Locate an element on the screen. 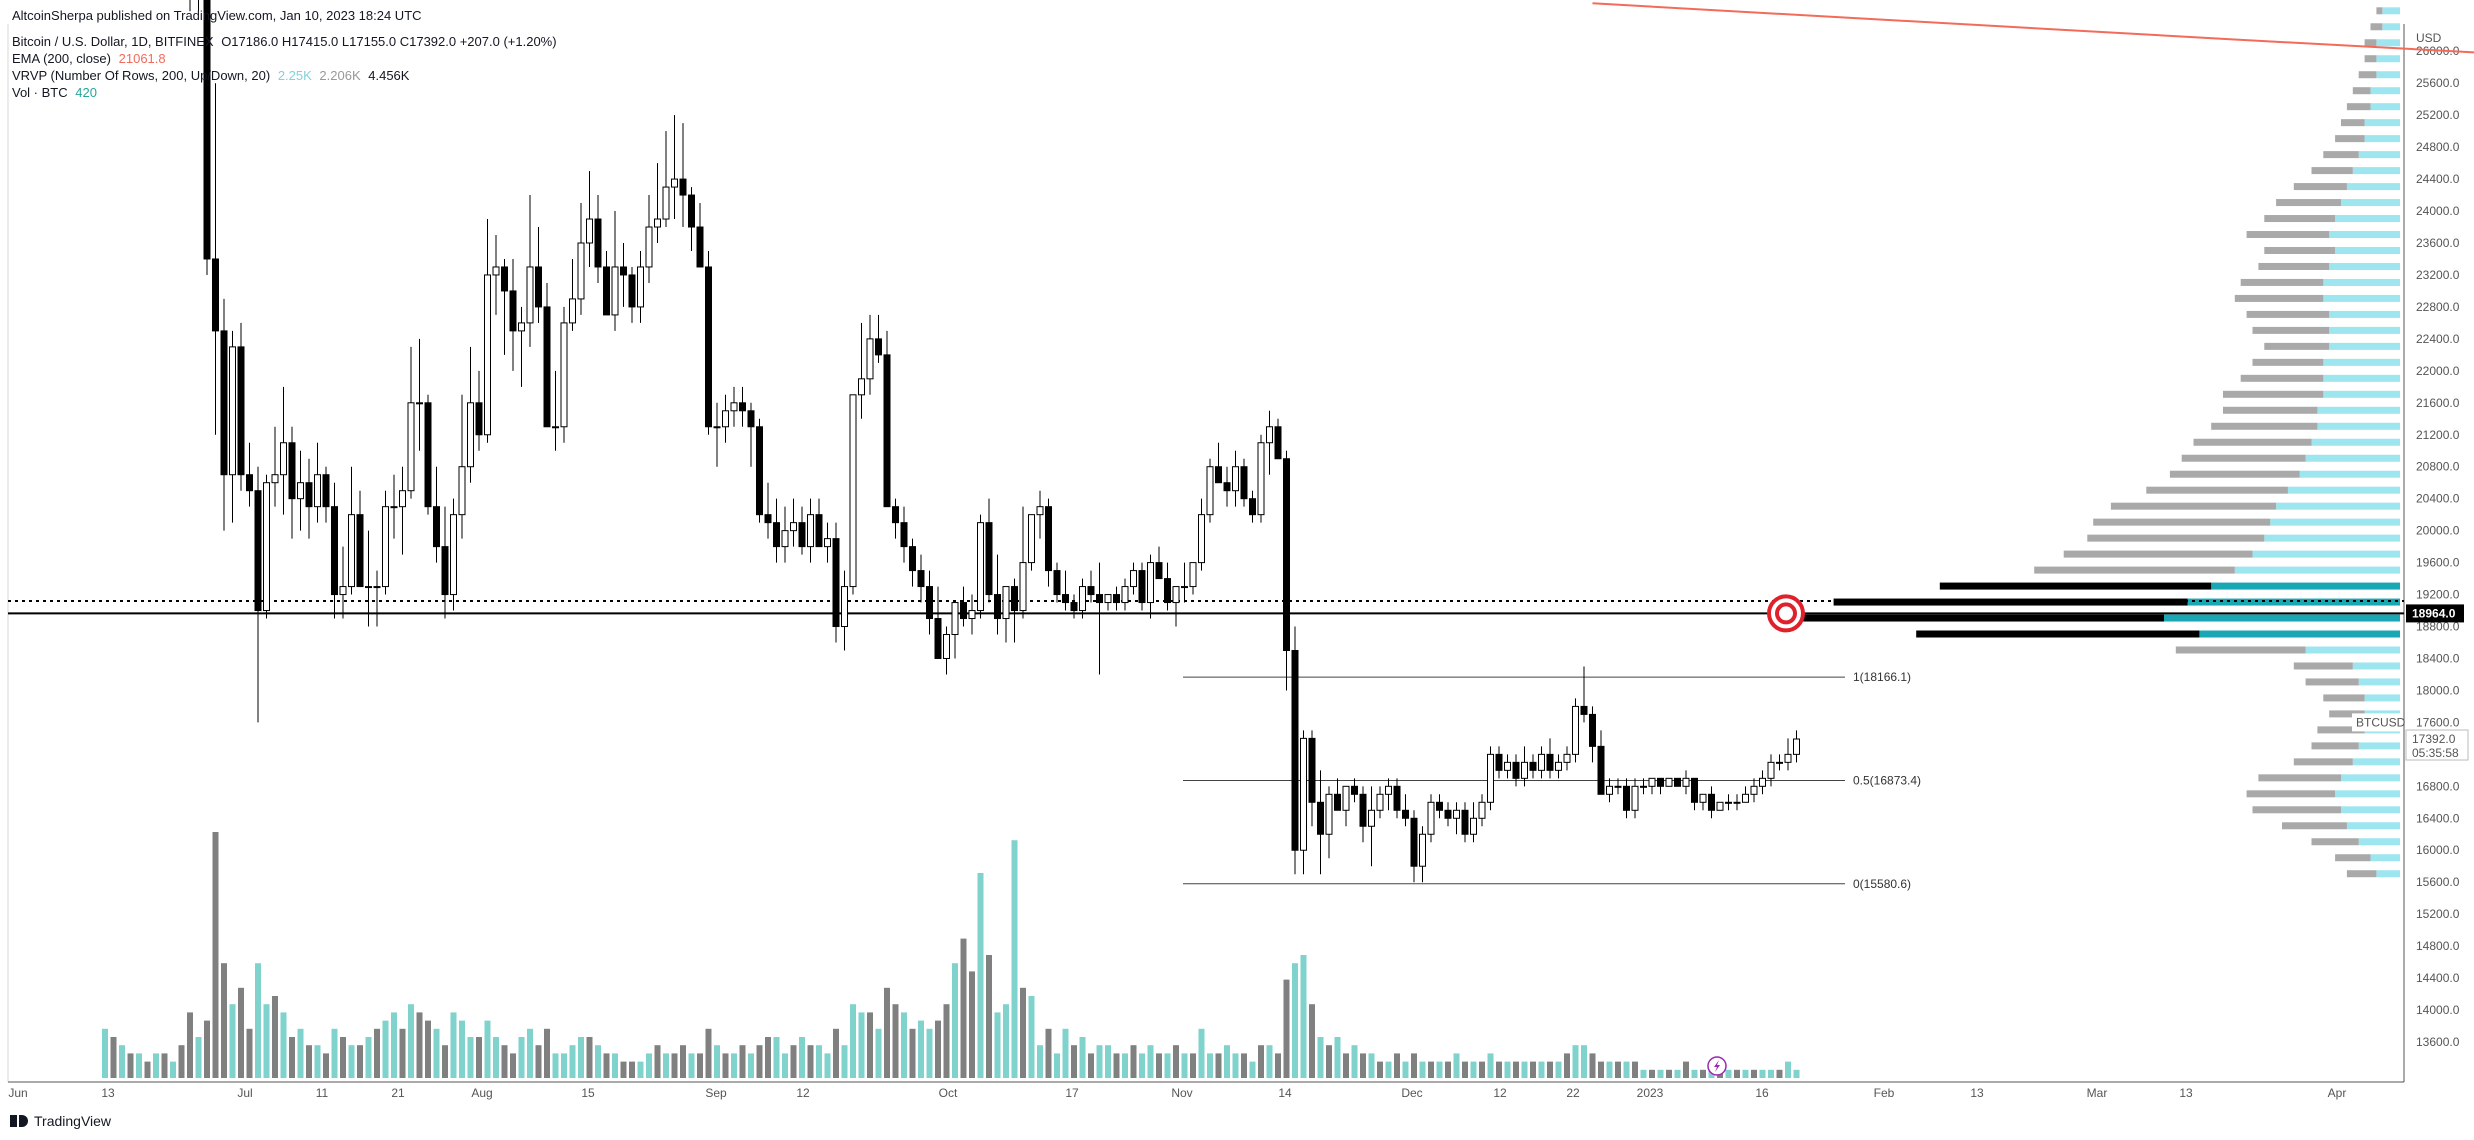  x-tick-label-20: Mar is located at coordinates (2097, 1093).